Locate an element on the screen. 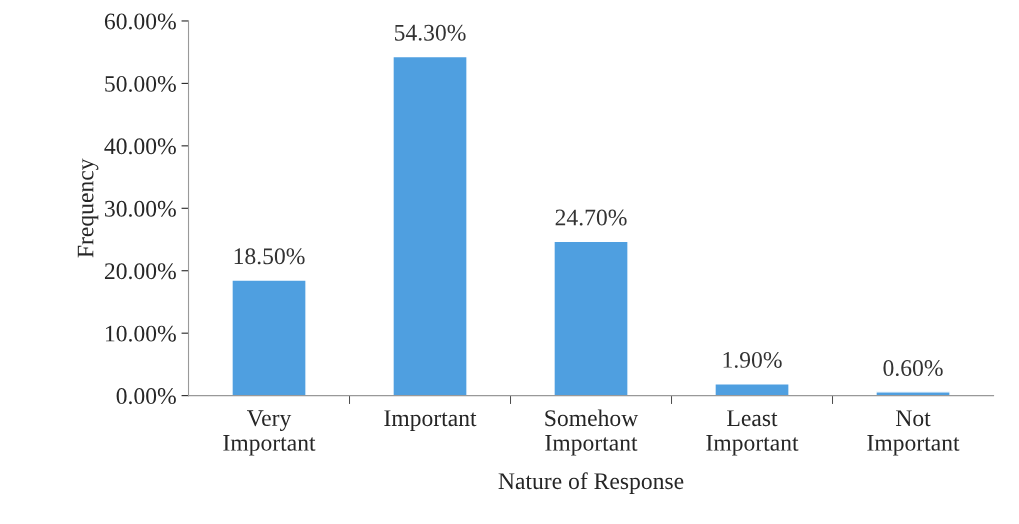 The image size is (1019, 524). y-tick-label: 10.00% is located at coordinates (140, 333).